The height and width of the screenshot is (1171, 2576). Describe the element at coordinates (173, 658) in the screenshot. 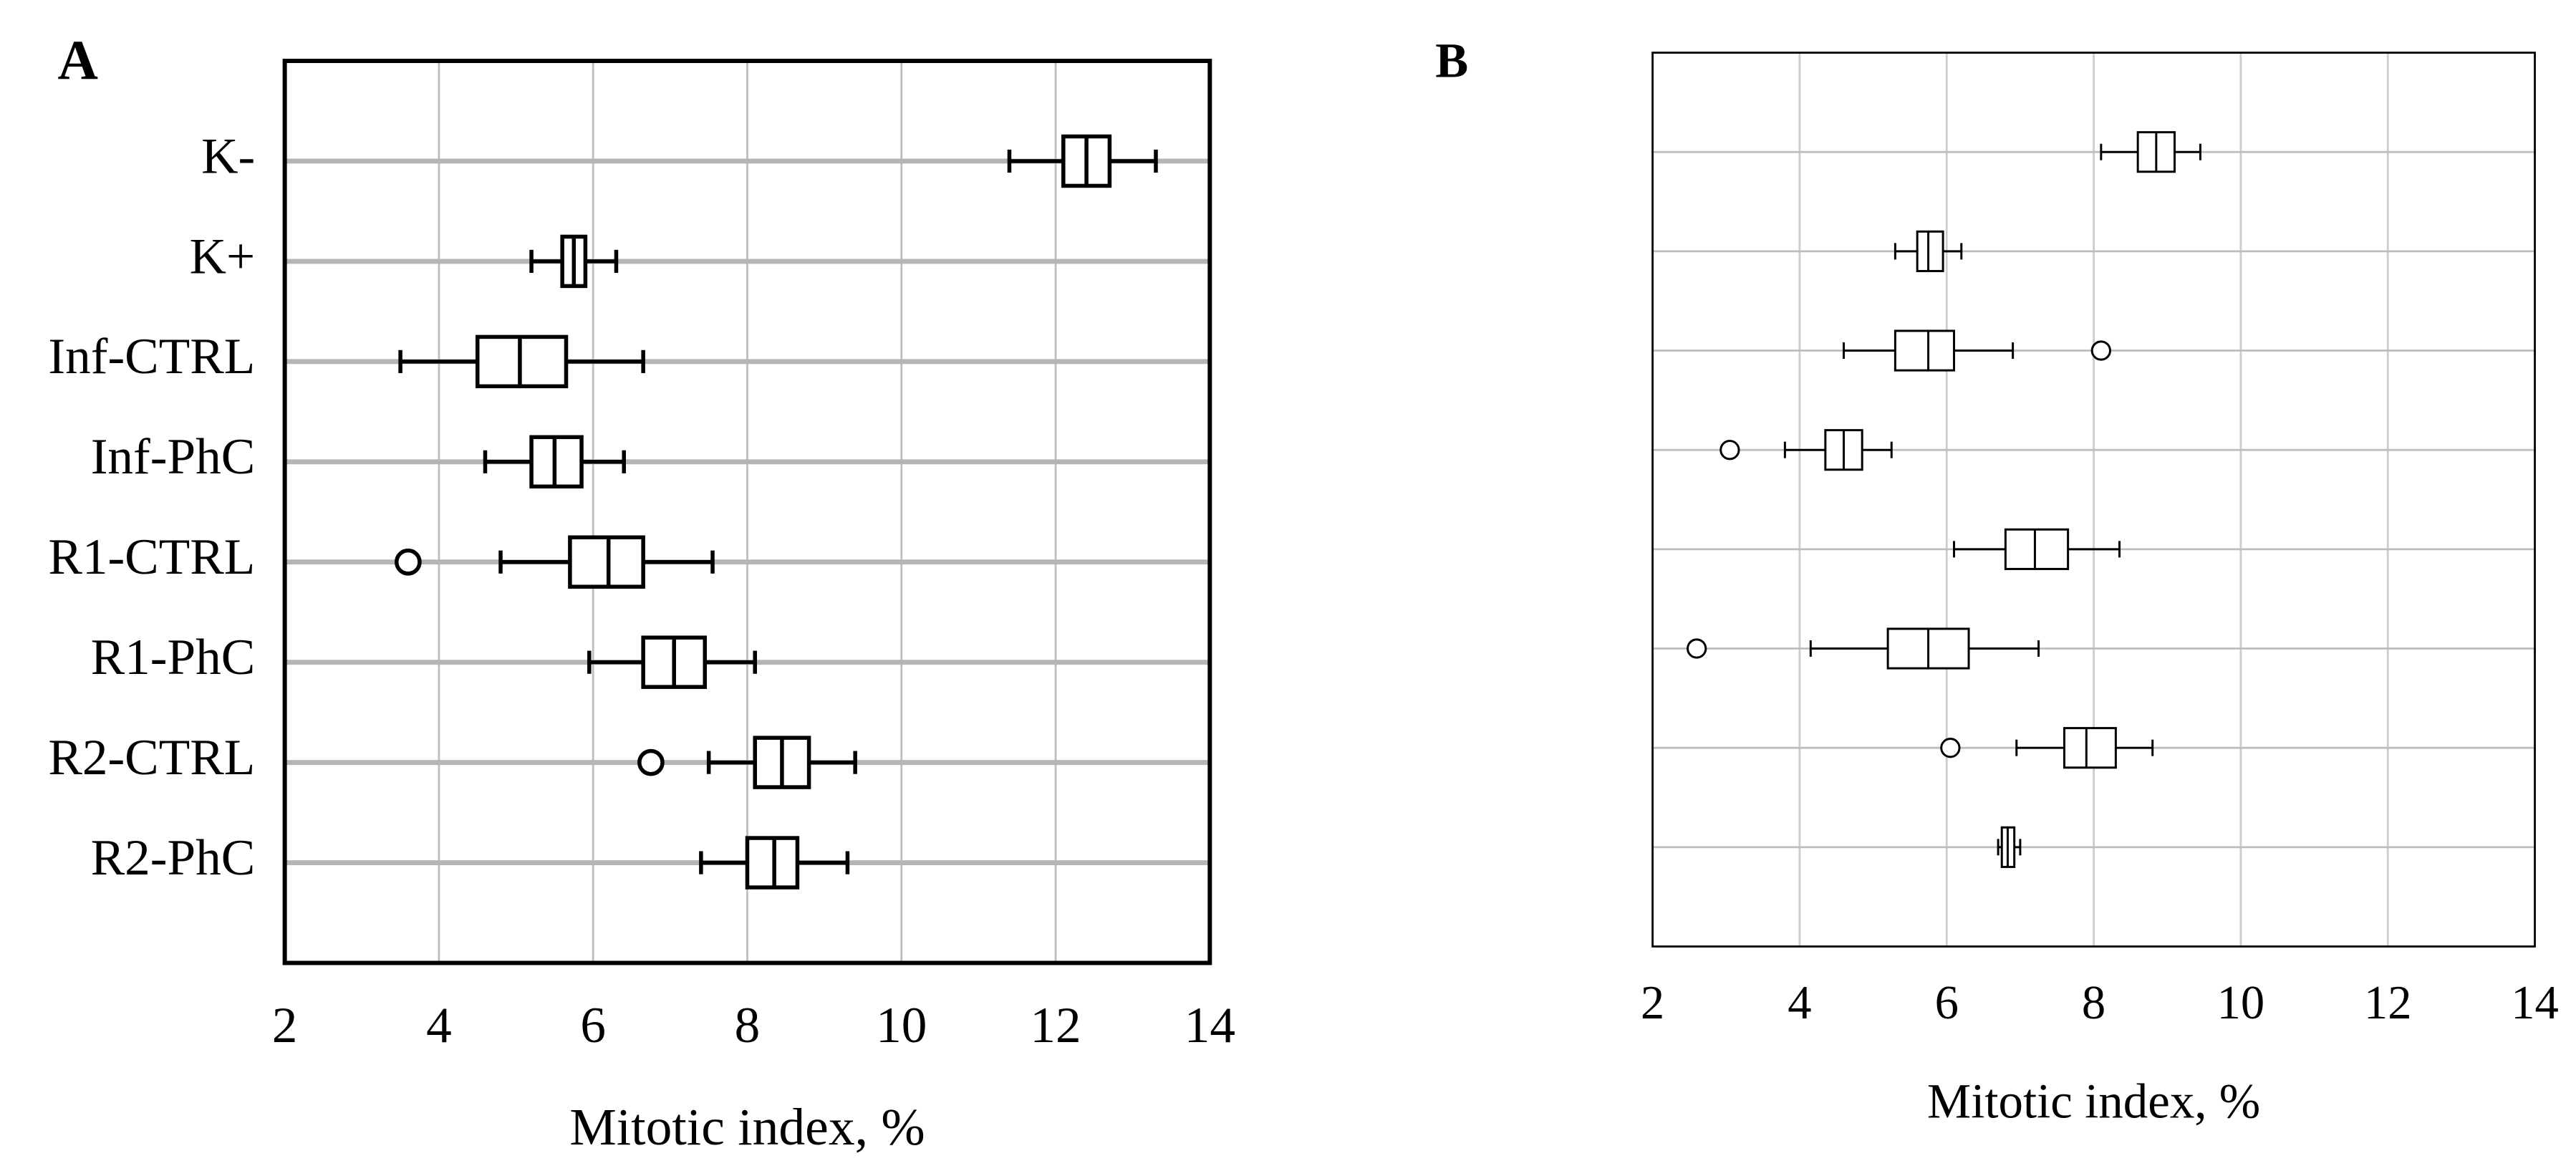

I see `y-tick-label: R1-PhC` at that location.